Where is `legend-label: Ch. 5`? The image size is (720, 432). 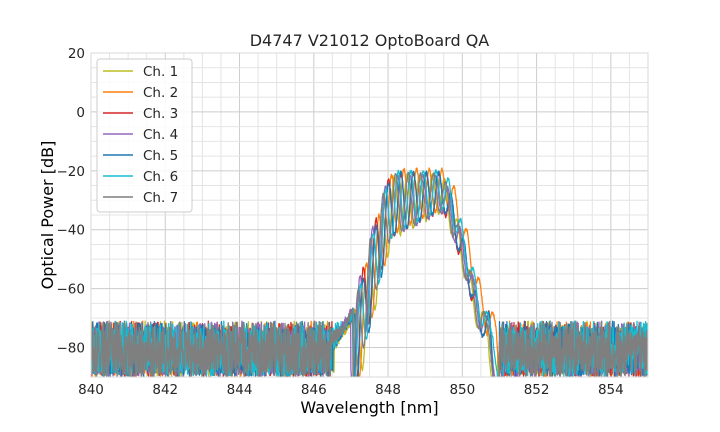 legend-label: Ch. 5 is located at coordinates (160, 156).